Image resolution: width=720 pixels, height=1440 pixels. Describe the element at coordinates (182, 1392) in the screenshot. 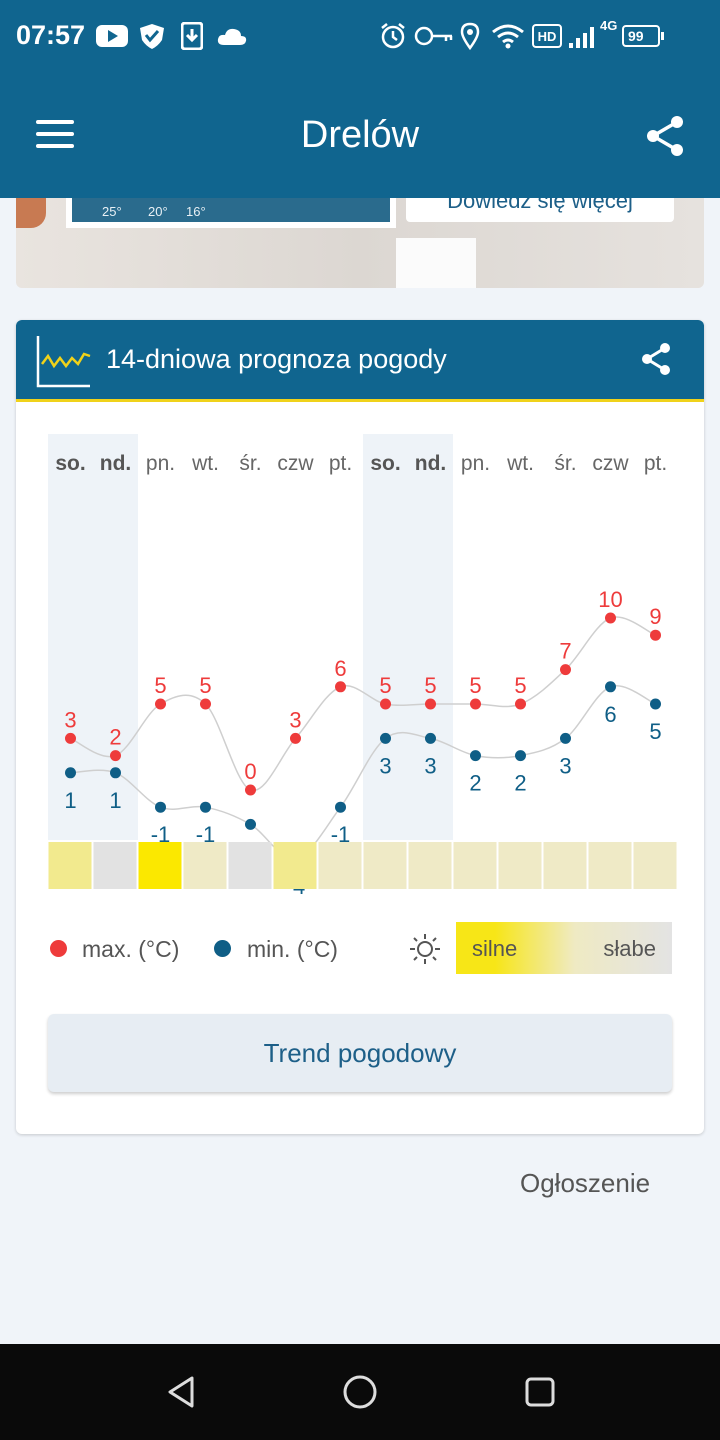

I see `back-icon` at that location.